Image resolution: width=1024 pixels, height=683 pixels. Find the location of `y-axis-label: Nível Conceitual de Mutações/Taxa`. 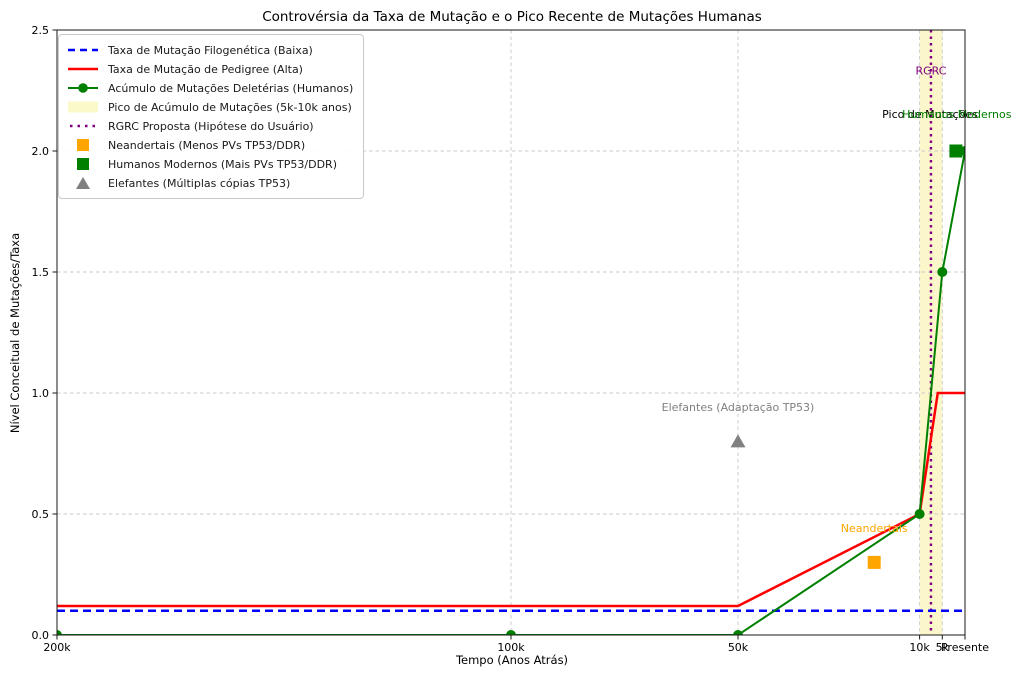

y-axis-label: Nível Conceitual de Mutações/Taxa is located at coordinates (15, 333).